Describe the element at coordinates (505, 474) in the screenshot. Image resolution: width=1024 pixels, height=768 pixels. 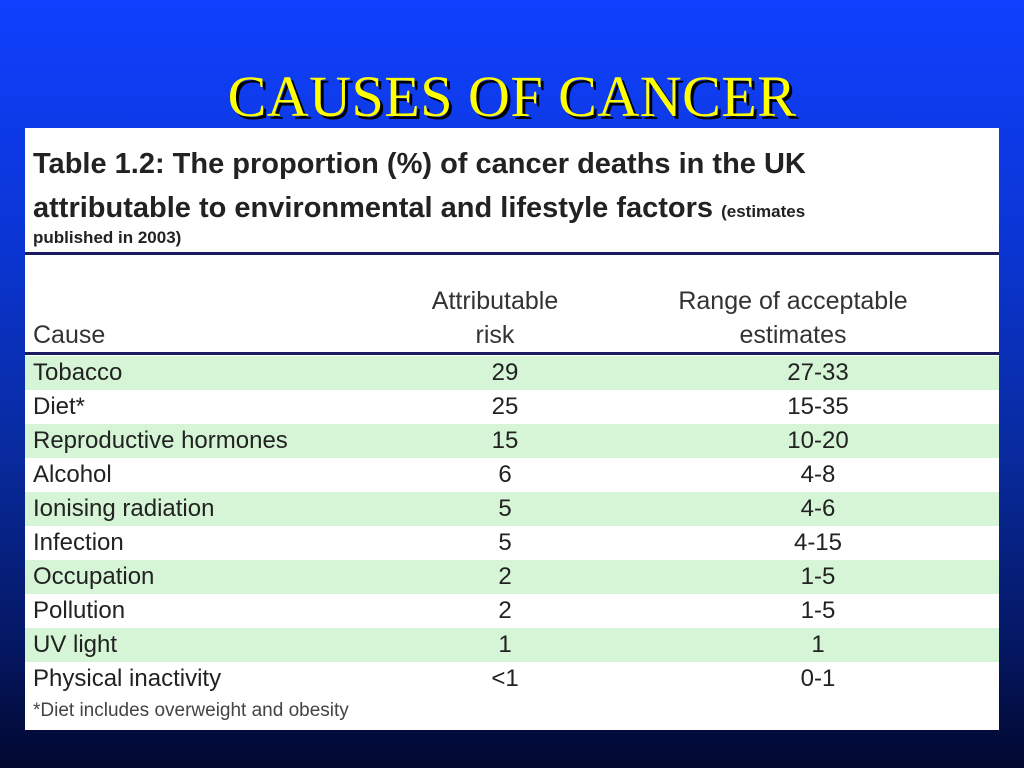
I see `cell-risk: 6` at that location.